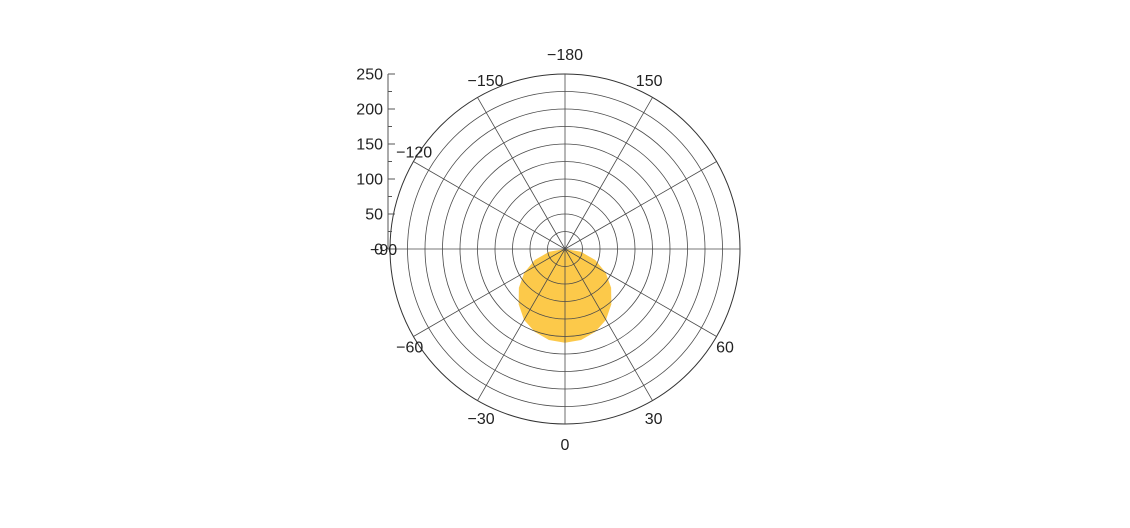 The image size is (1130, 528). I want to click on radial-tick-label-100: 100, so click(369, 180).